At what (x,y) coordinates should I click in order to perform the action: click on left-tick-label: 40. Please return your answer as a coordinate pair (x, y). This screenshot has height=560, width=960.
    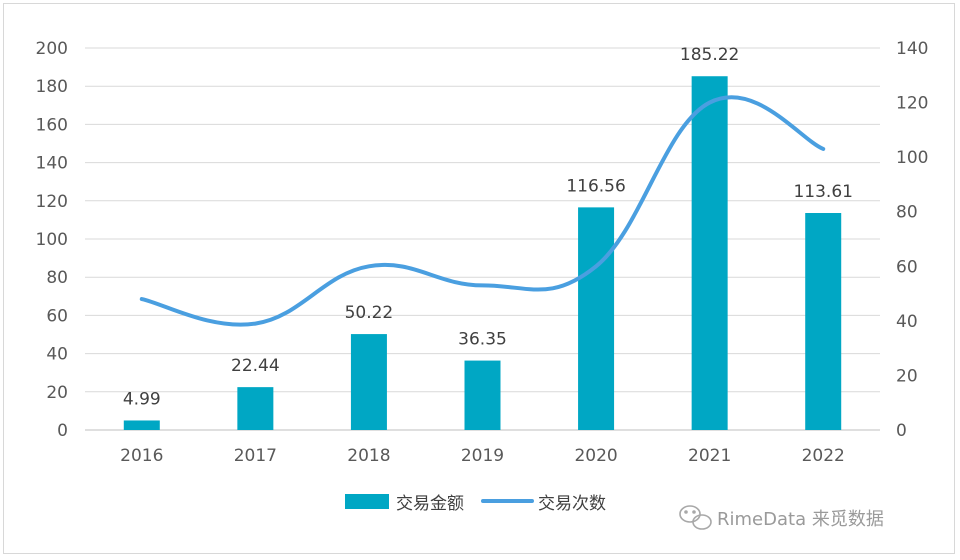
    Looking at the image, I should click on (57, 355).